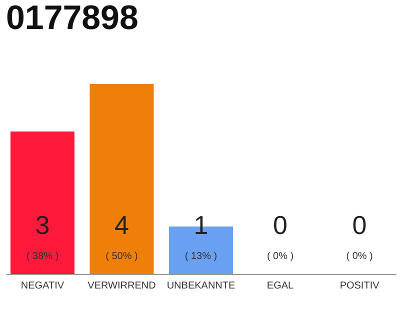 This screenshot has width=410, height=320. Describe the element at coordinates (360, 286) in the screenshot. I see `x-tick-label: POSITIV` at that location.